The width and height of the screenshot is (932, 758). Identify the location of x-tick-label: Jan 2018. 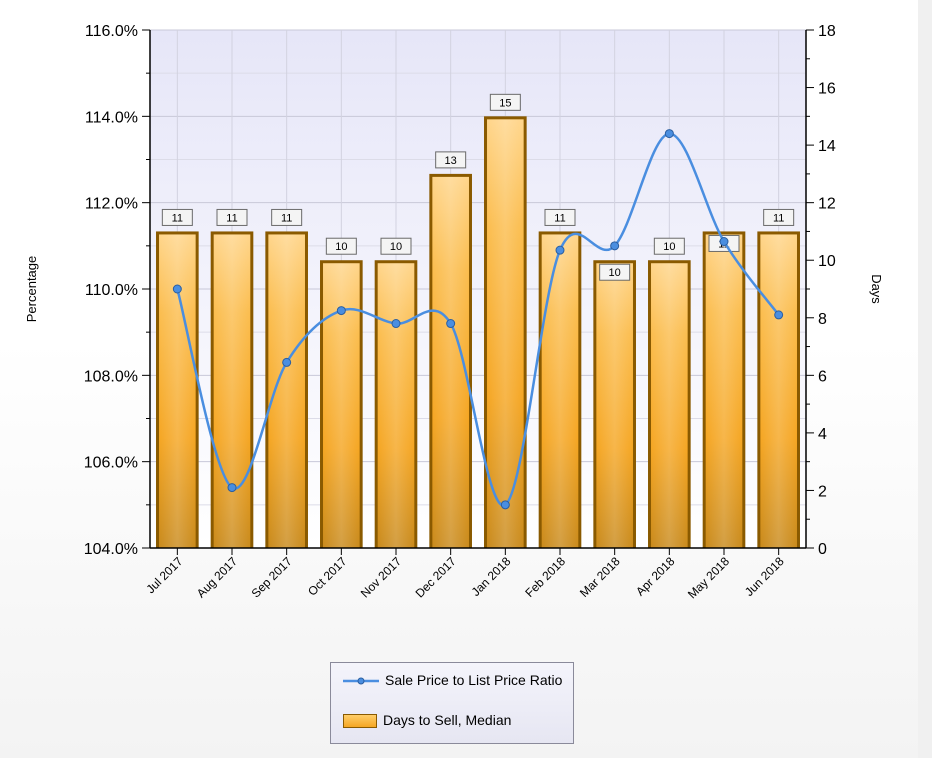
(491, 576).